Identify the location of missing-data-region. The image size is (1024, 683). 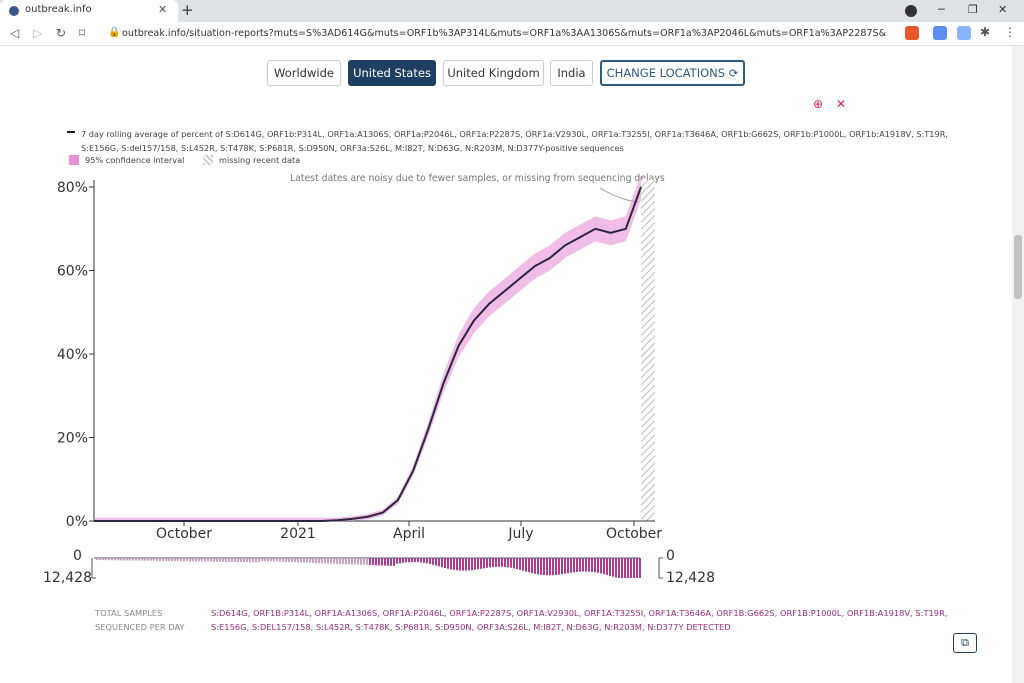
(648, 350).